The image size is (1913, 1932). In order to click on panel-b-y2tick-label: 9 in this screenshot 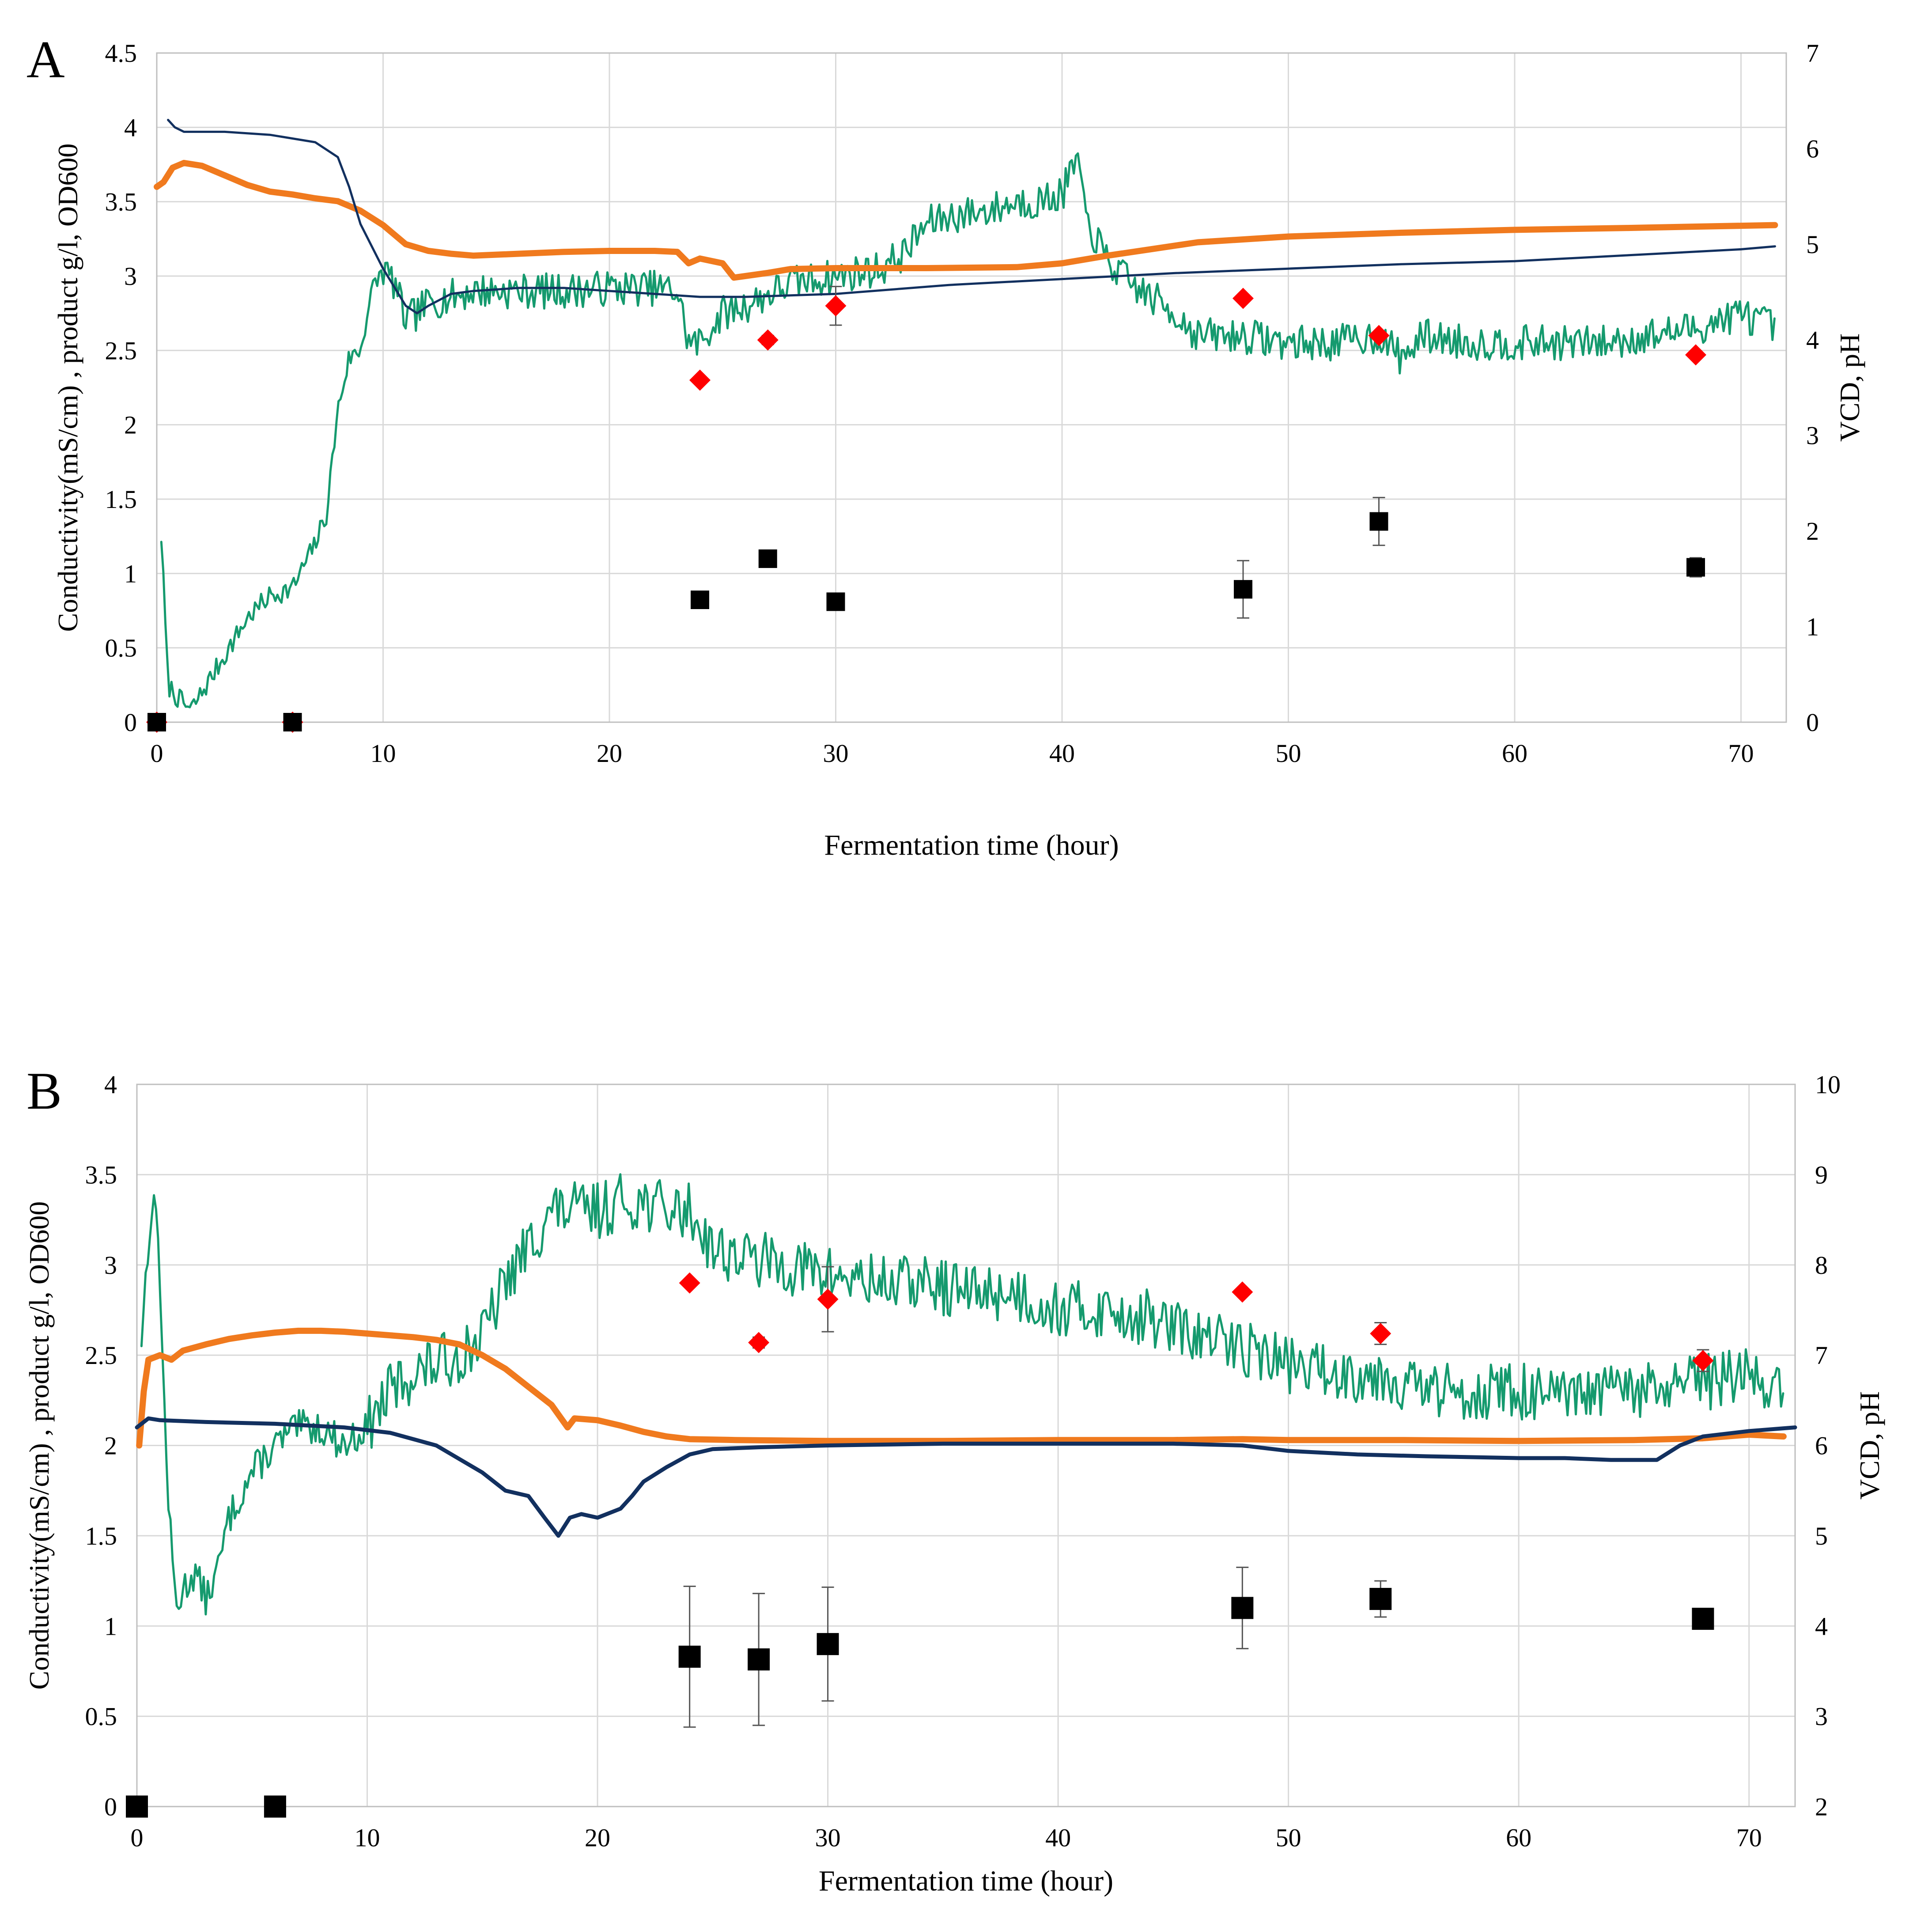, I will do `click(1821, 1175)`.